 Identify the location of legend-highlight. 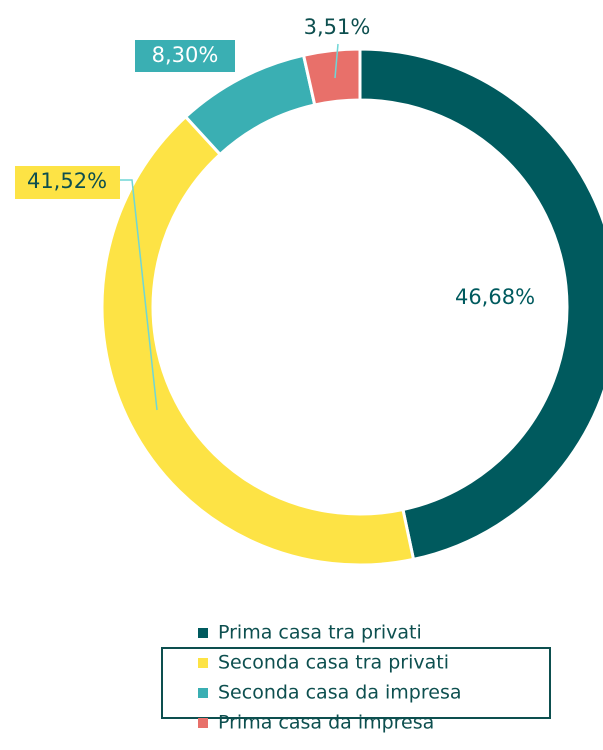
(356, 683).